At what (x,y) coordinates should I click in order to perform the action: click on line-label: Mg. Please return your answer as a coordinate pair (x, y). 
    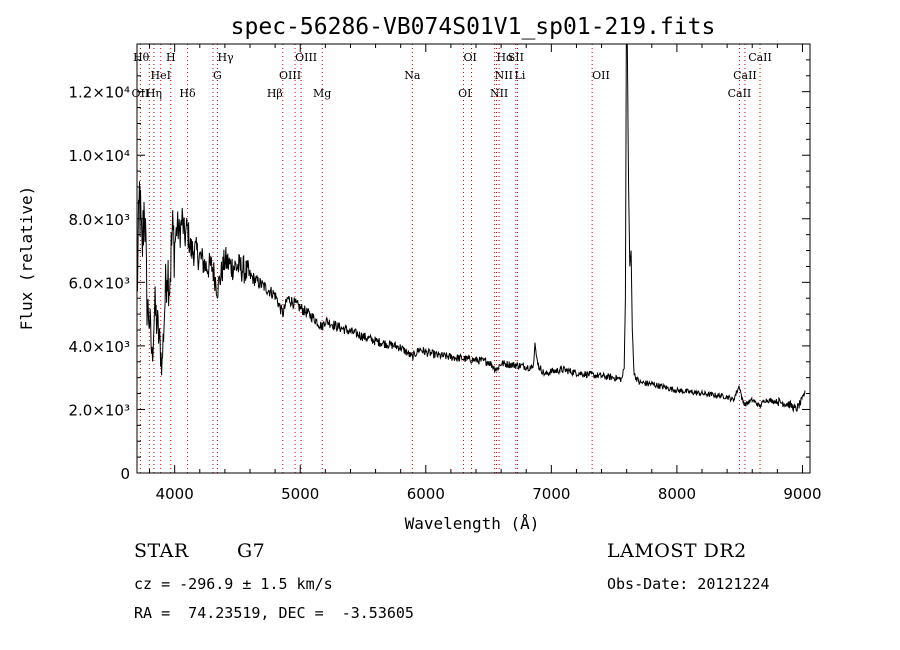
    Looking at the image, I should click on (322, 93).